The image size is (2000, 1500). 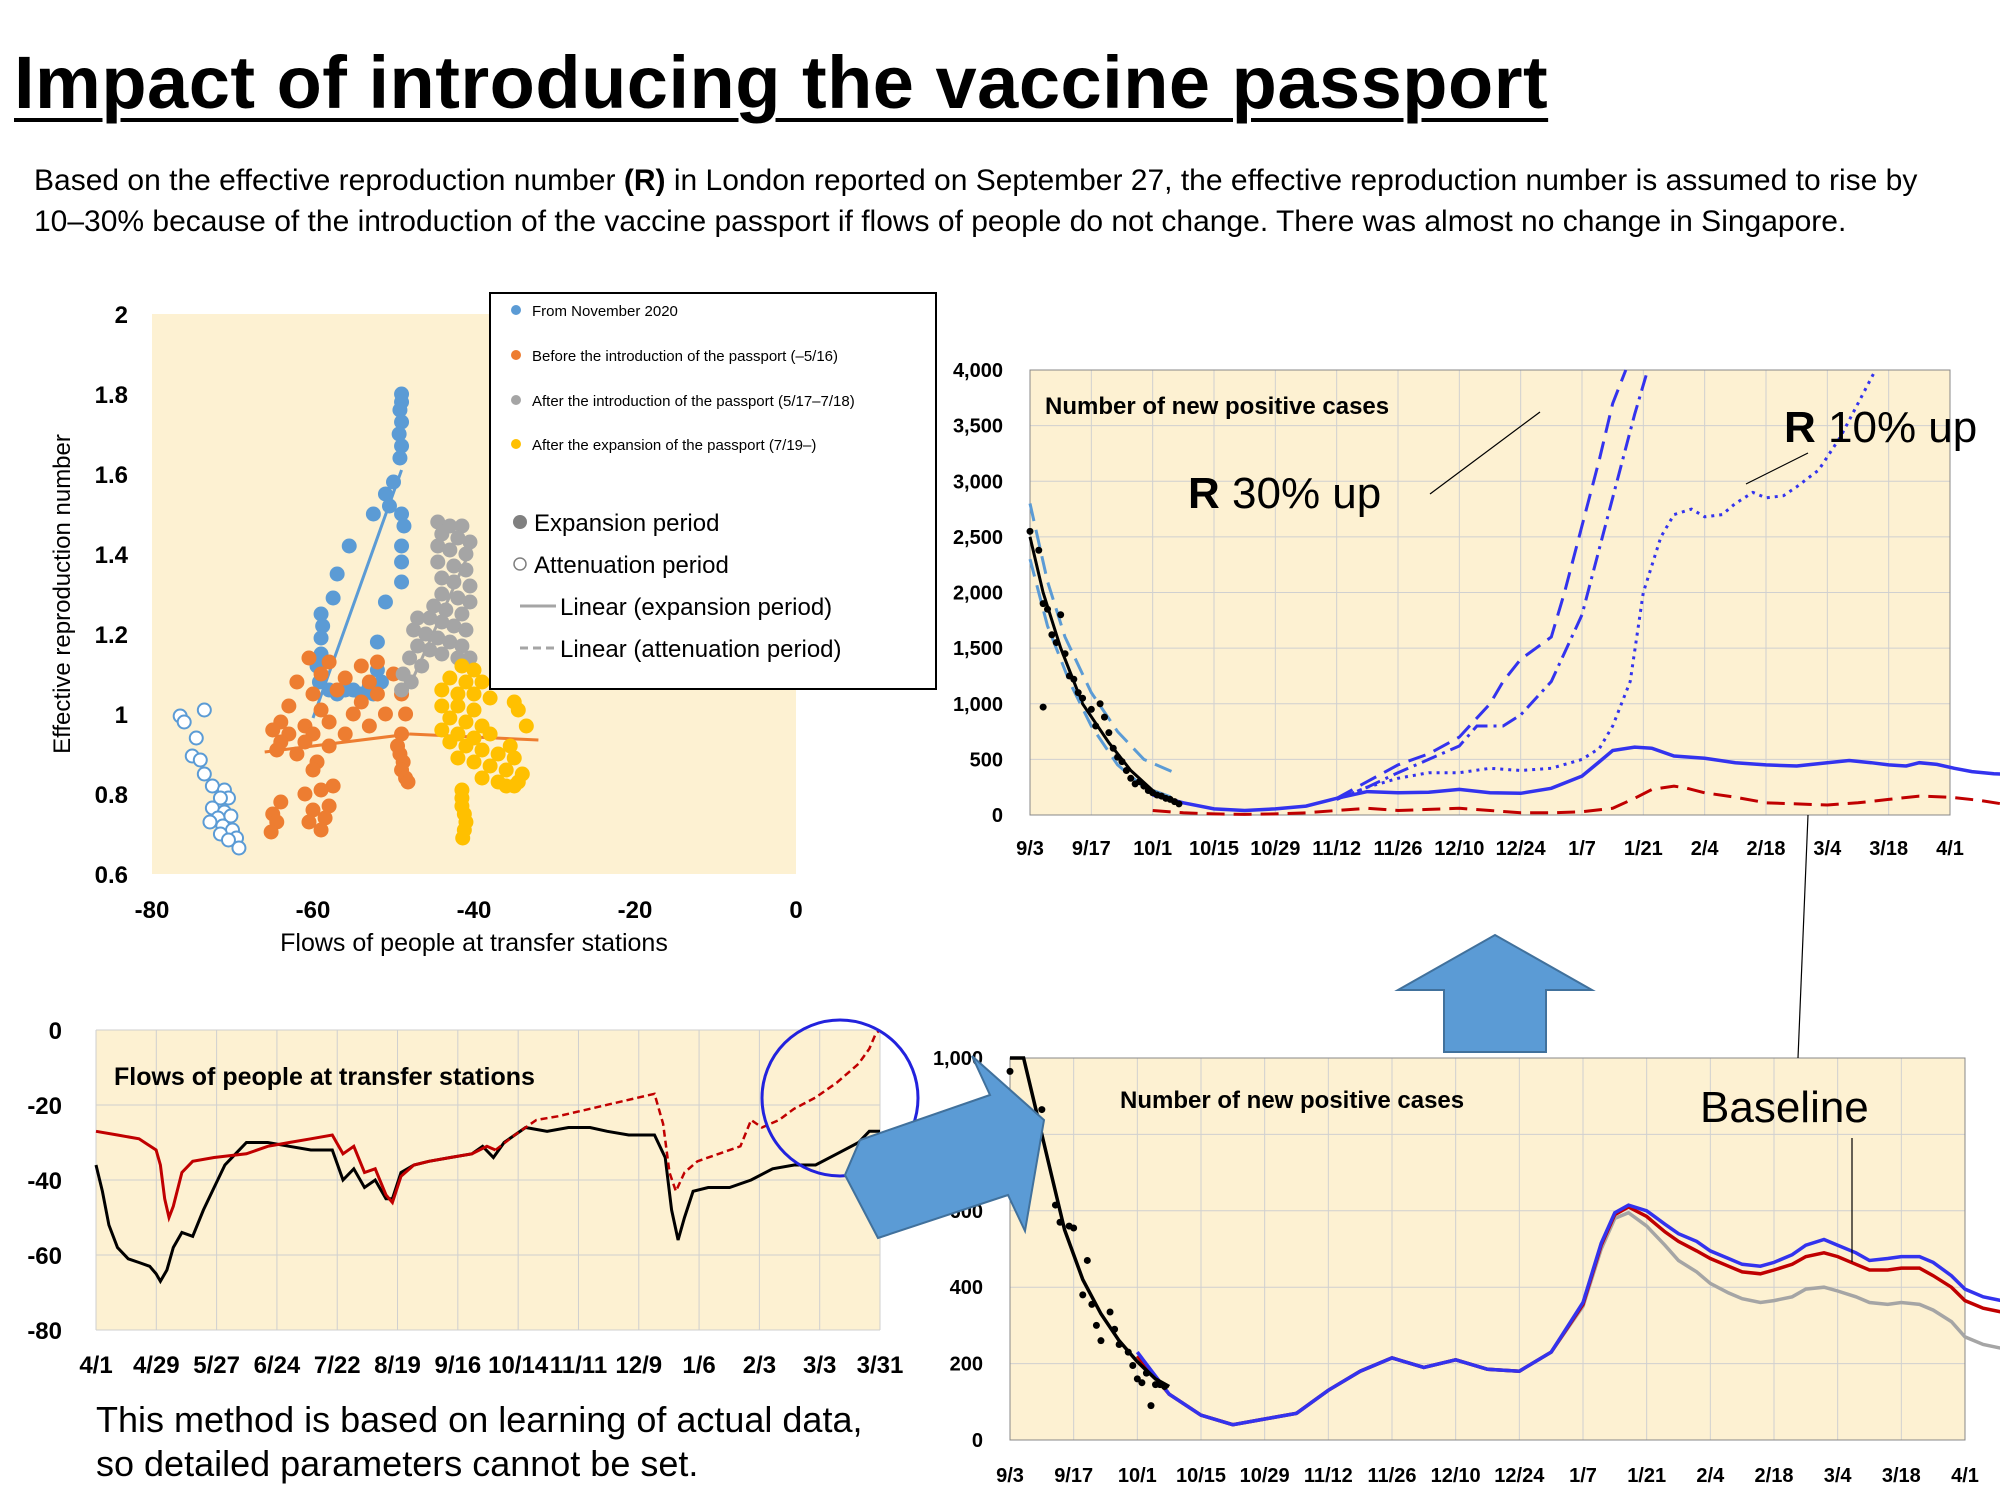 What do you see at coordinates (644, 180) in the screenshot?
I see `intro-bold-r: (R)` at bounding box center [644, 180].